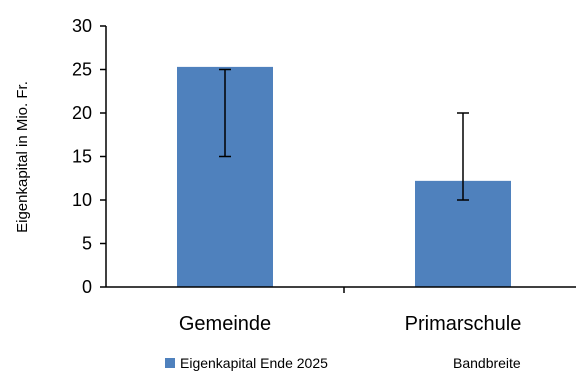 Image resolution: width=576 pixels, height=374 pixels. I want to click on y-tick-label: 15, so click(82, 157).